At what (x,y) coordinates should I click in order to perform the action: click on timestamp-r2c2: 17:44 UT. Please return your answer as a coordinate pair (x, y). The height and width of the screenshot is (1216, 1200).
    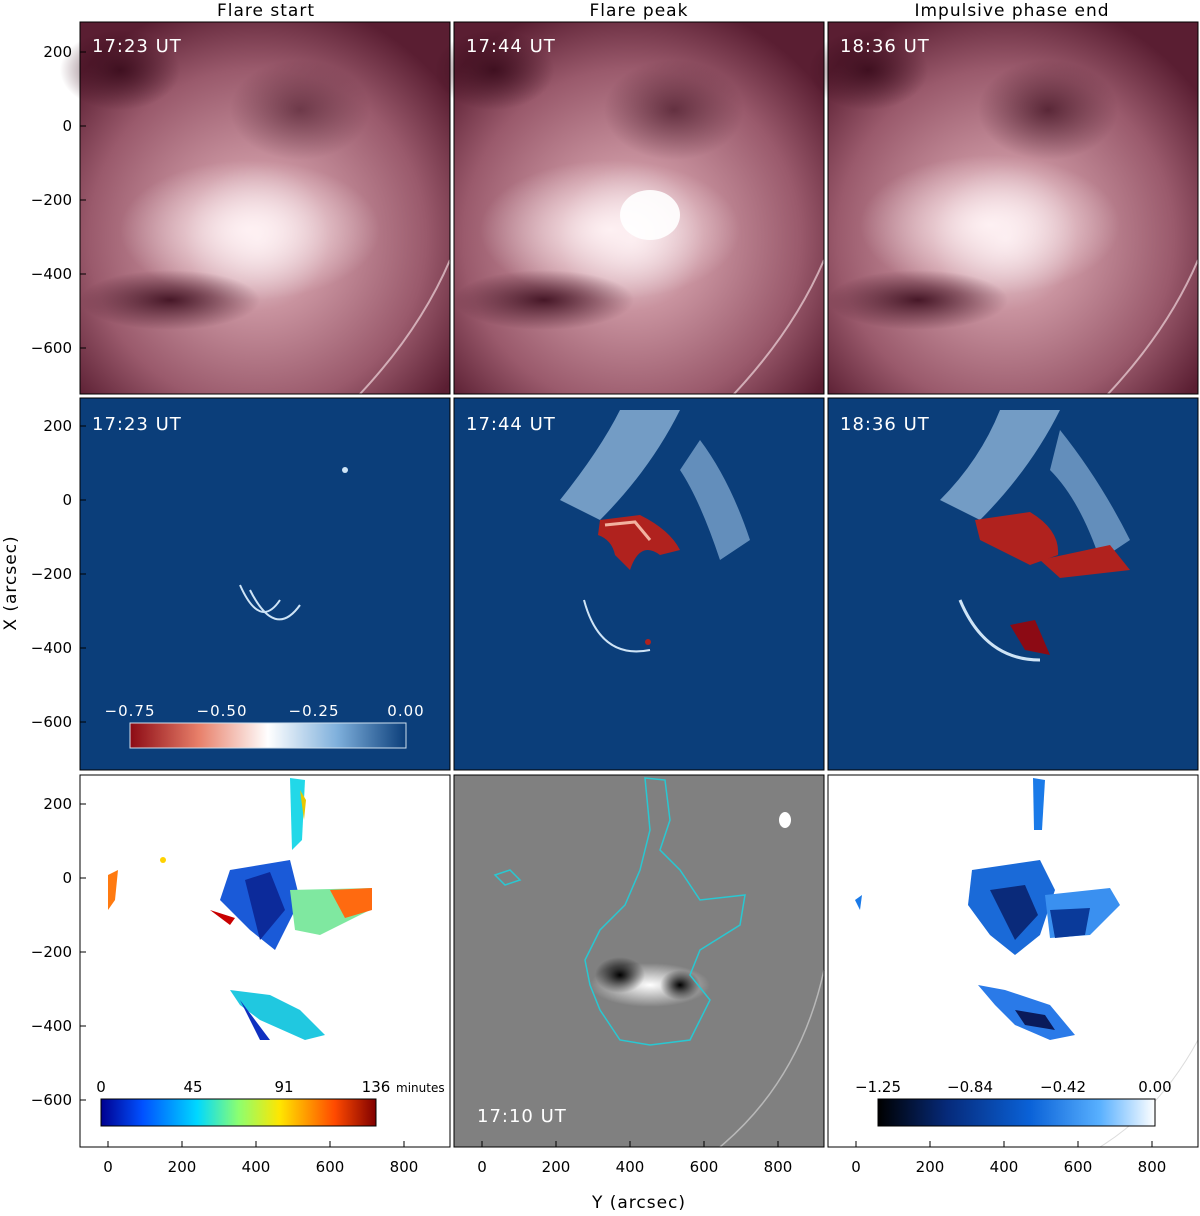
    Looking at the image, I should click on (511, 424).